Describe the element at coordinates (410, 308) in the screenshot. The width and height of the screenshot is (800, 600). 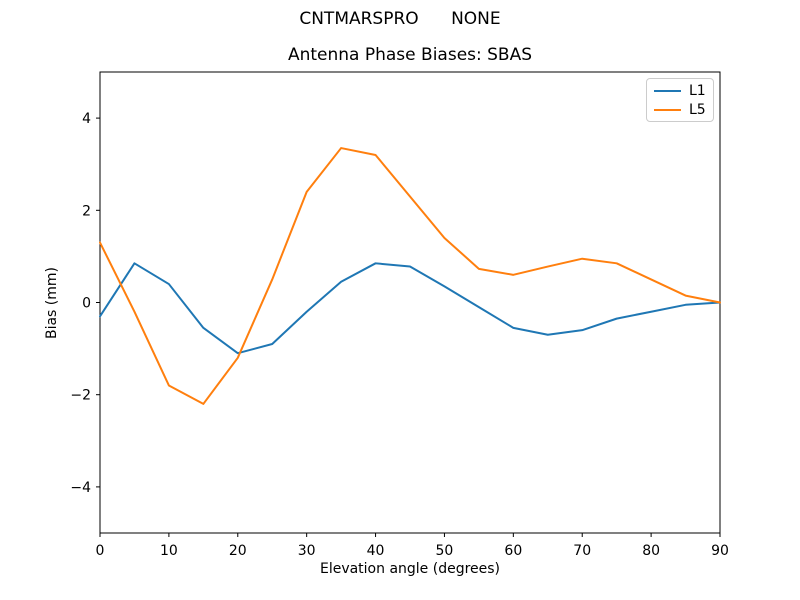
I see `series-line-l1` at that location.